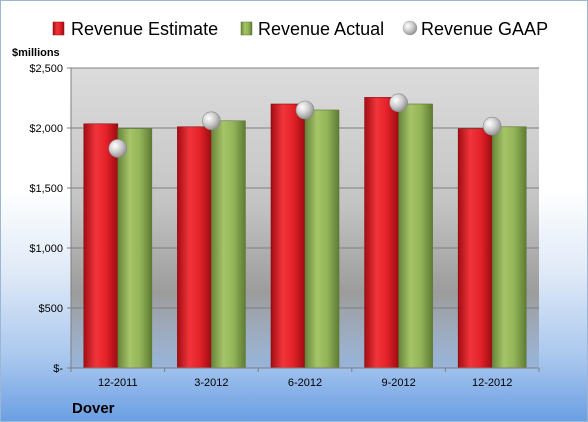  Describe the element at coordinates (50, 219) in the screenshot. I see `y-axis: $- $500 $1,000 $1,500 $2,000 $2,500` at that location.